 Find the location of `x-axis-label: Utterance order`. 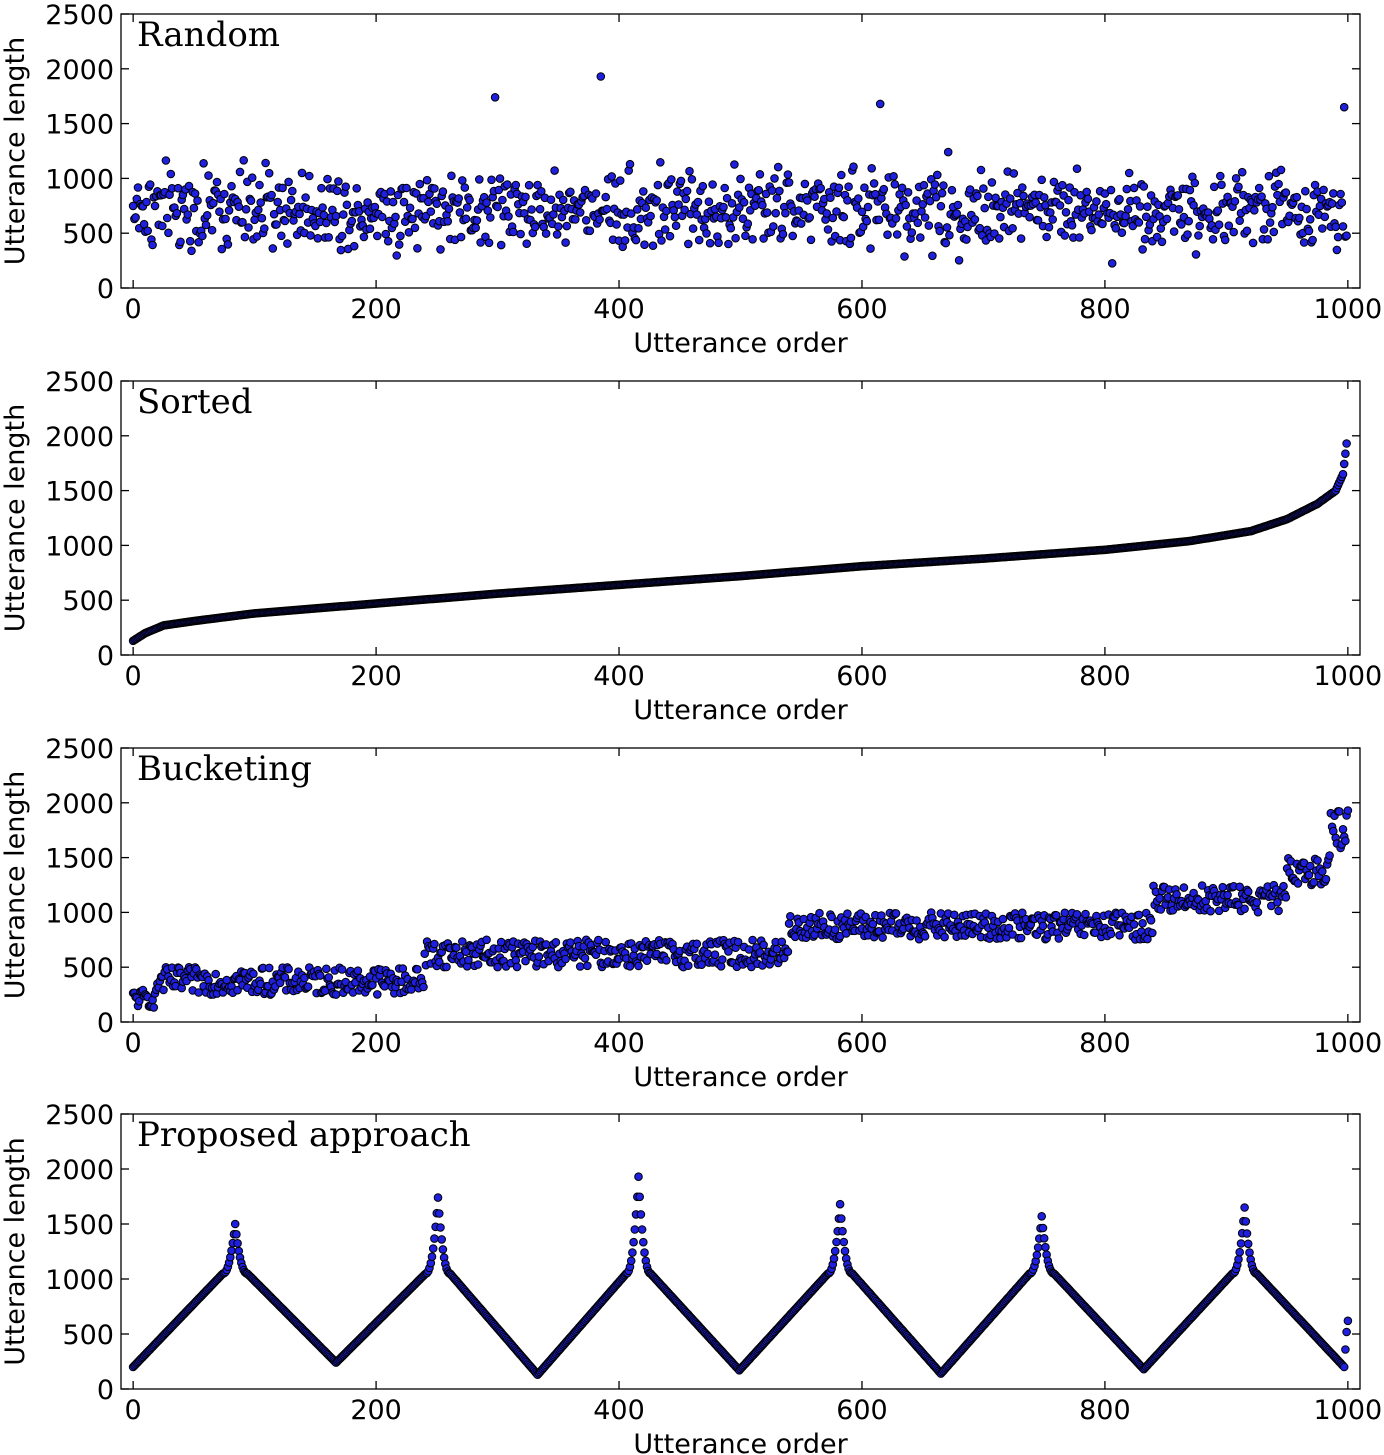

x-axis-label: Utterance order is located at coordinates (740, 343).